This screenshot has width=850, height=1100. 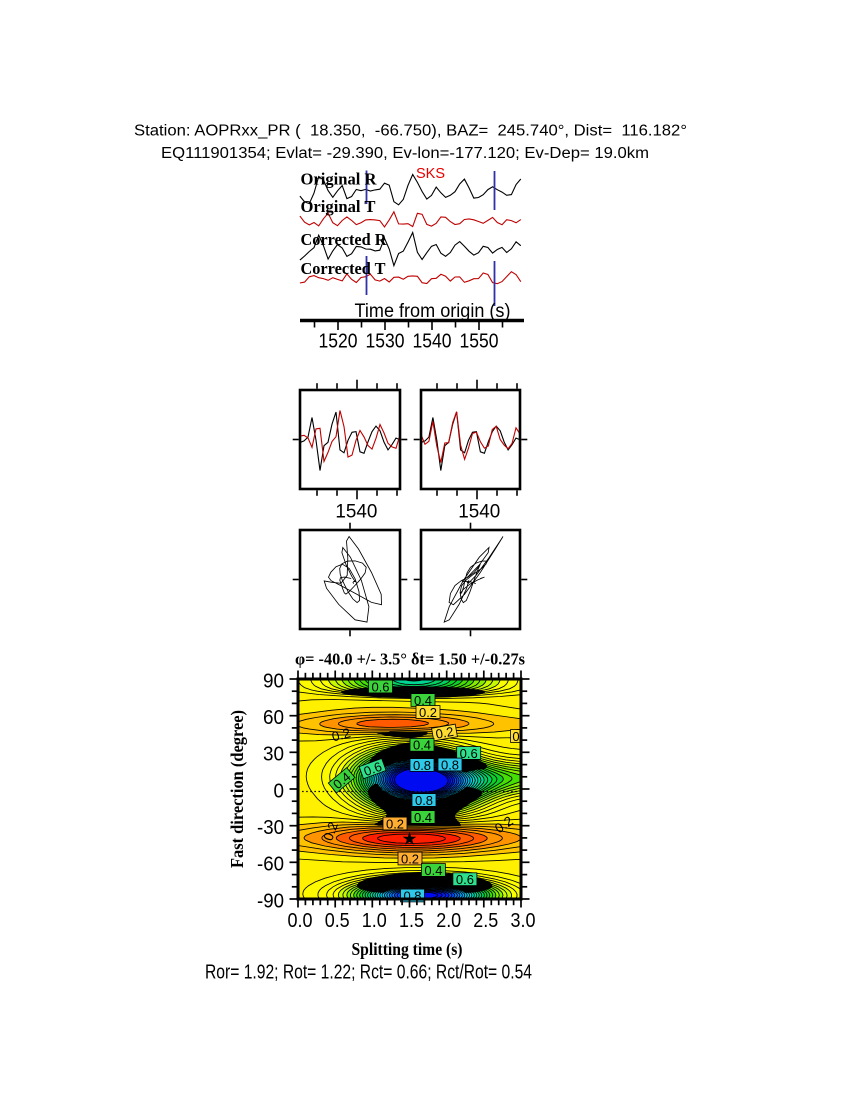 What do you see at coordinates (300, 920) in the screenshot?
I see `svg-text: 0.0` at bounding box center [300, 920].